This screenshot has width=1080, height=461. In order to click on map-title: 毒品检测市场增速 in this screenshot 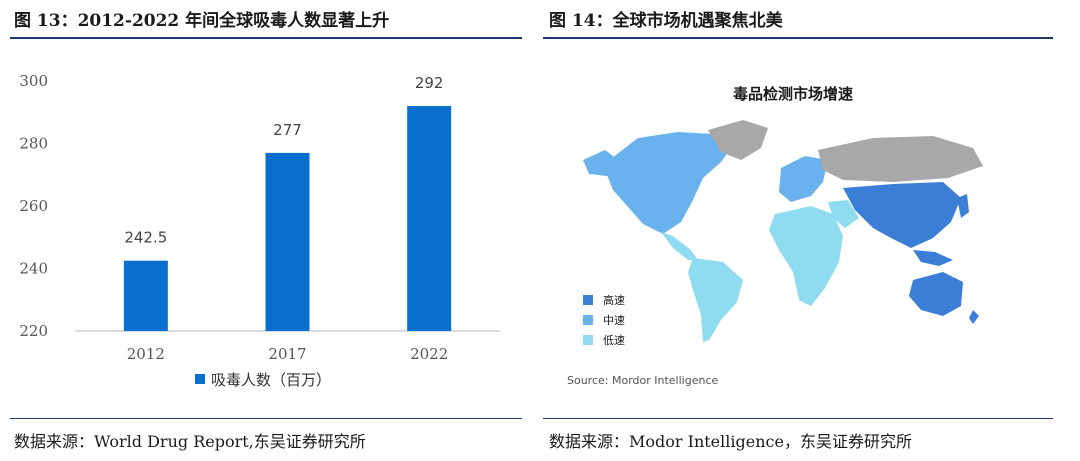, I will do `click(793, 94)`.